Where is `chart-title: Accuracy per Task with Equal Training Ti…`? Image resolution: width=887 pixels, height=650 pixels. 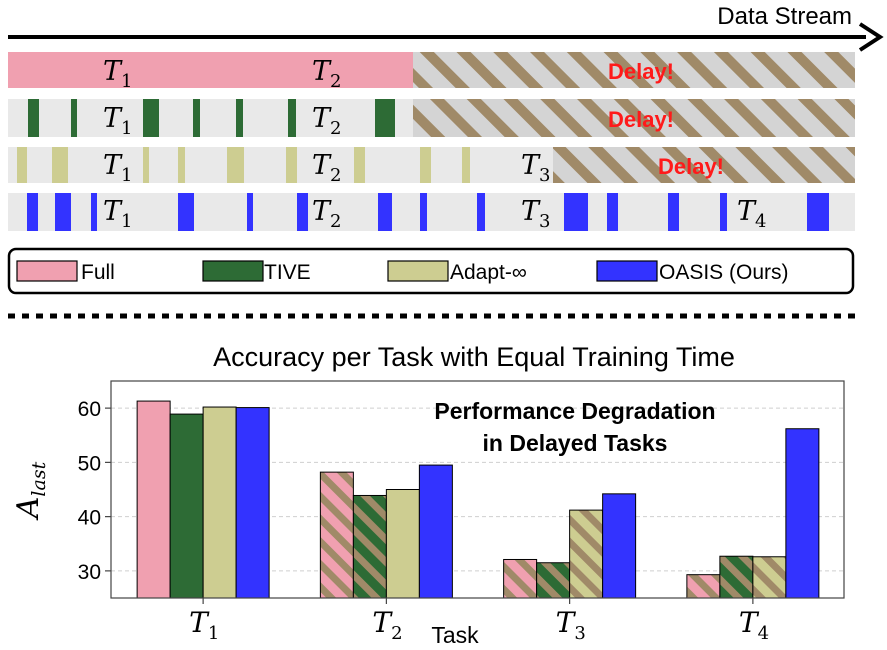 chart-title: Accuracy per Task with Equal Training Ti… is located at coordinates (474, 357).